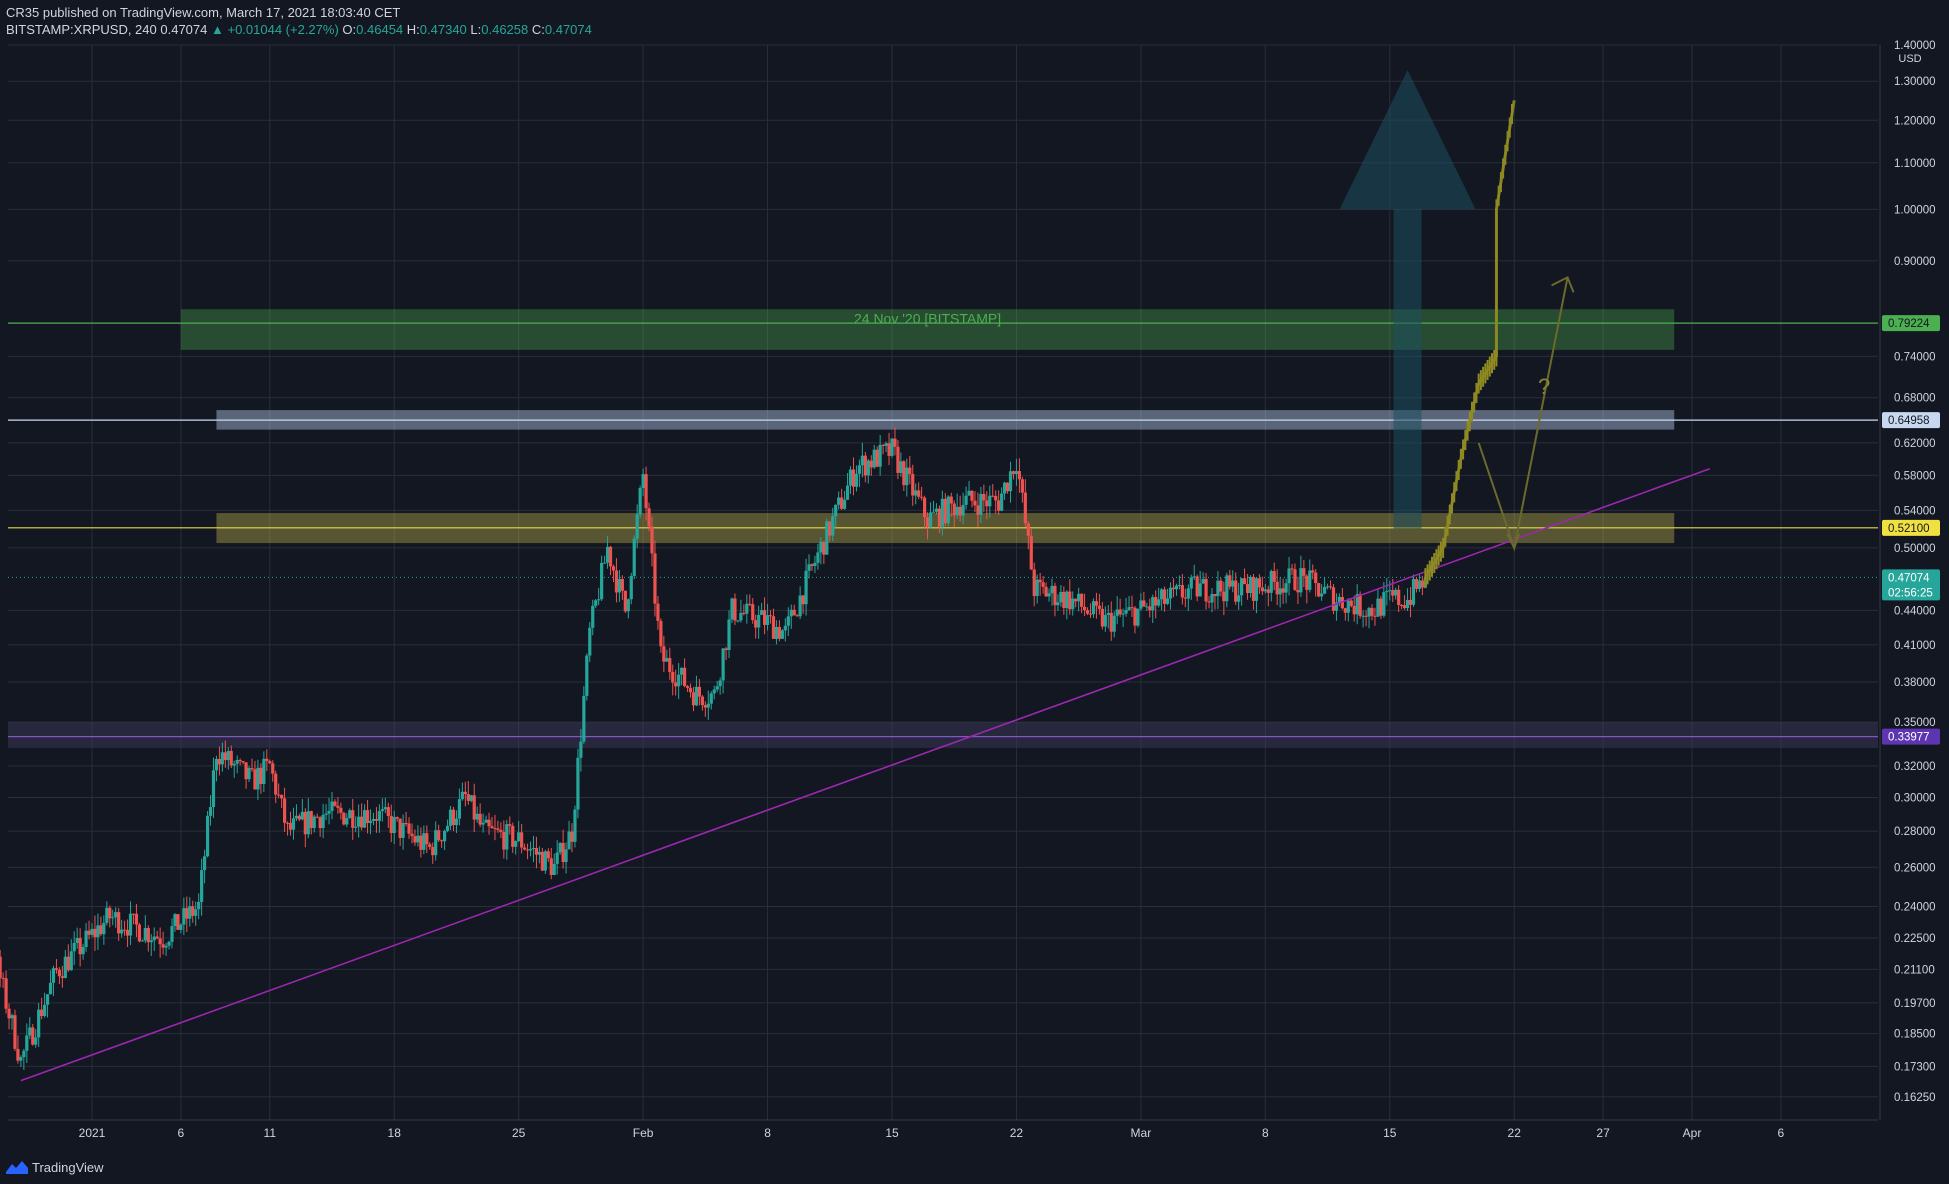 Image resolution: width=1949 pixels, height=1184 pixels. Describe the element at coordinates (1911, 323) in the screenshot. I see `price-badge-green: 0.79224` at that location.